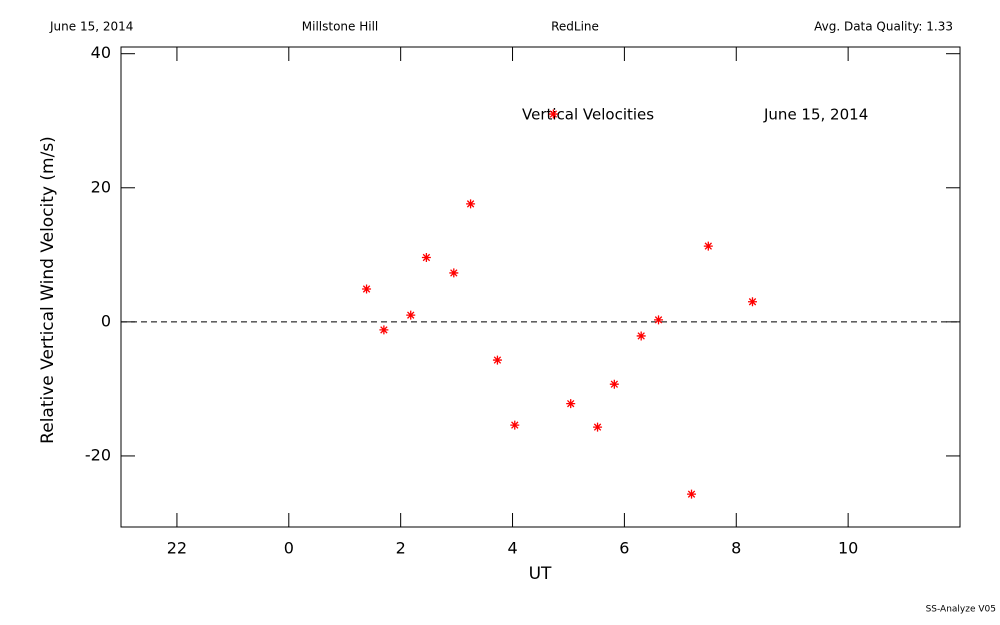 Image resolution: width=1000 pixels, height=625 pixels. Describe the element at coordinates (106, 320) in the screenshot. I see `y-tick-label: 0` at that location.